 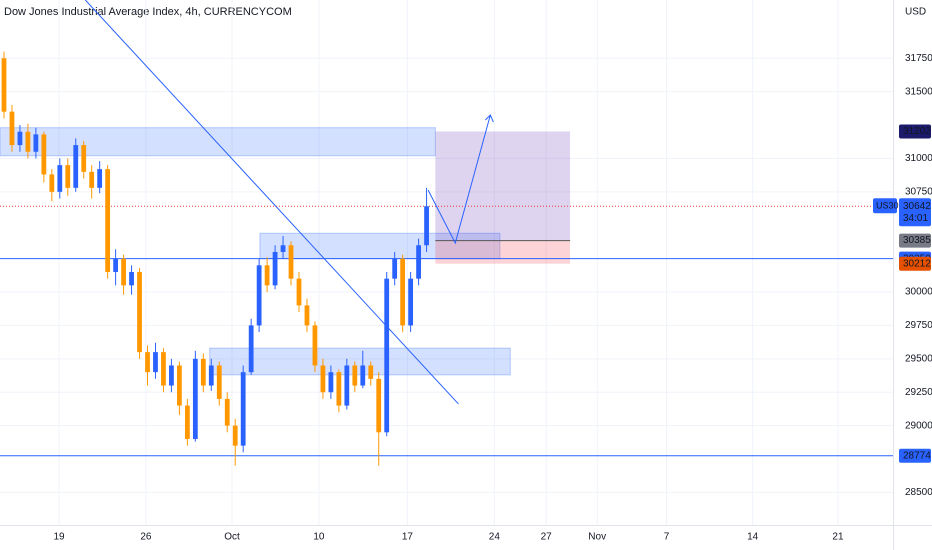 What do you see at coordinates (918, 325) in the screenshot?
I see `y-tick-label: 29750` at bounding box center [918, 325].